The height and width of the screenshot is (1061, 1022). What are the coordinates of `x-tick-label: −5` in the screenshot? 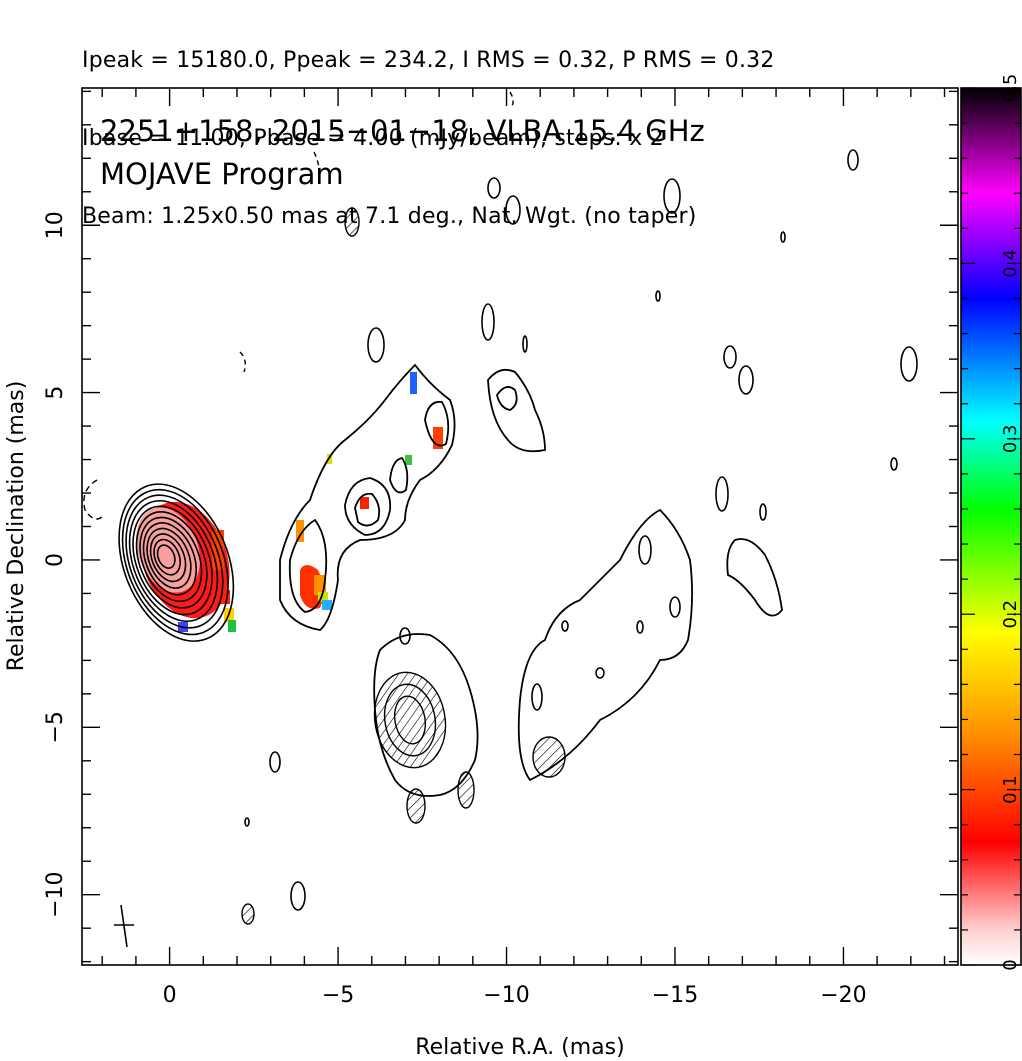 It's located at (338, 995).